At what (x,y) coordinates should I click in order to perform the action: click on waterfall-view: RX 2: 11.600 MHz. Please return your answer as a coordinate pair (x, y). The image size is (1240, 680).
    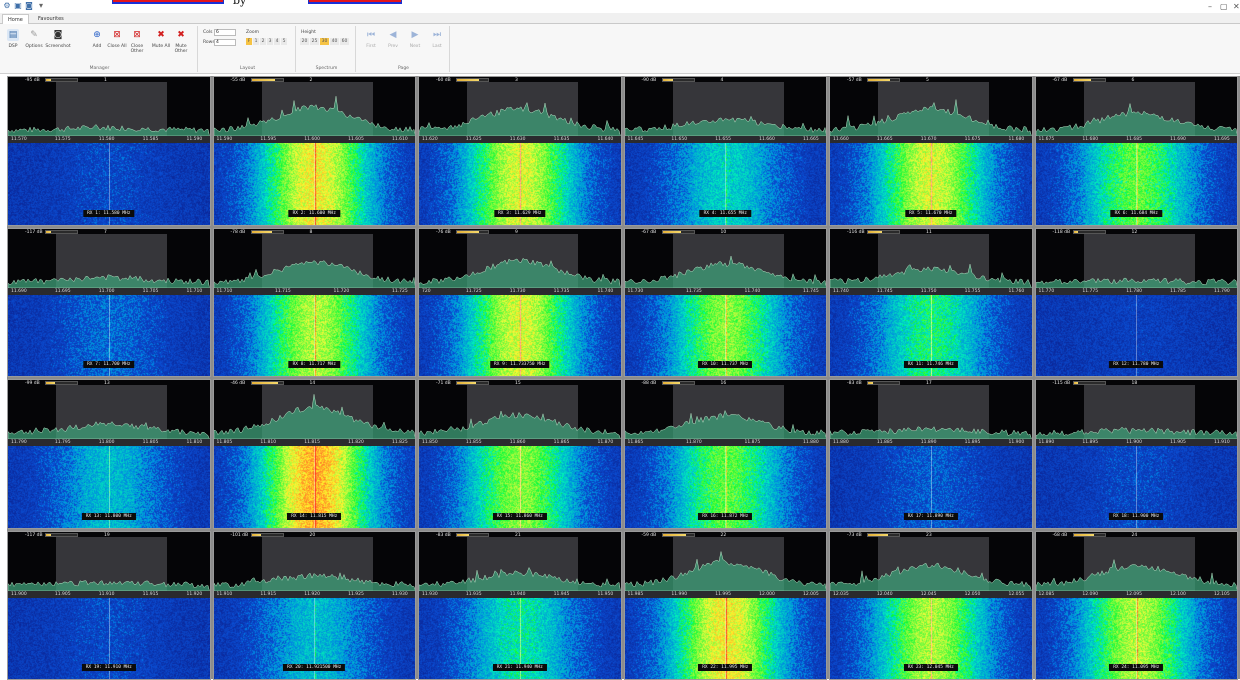
    Looking at the image, I should click on (315, 184).